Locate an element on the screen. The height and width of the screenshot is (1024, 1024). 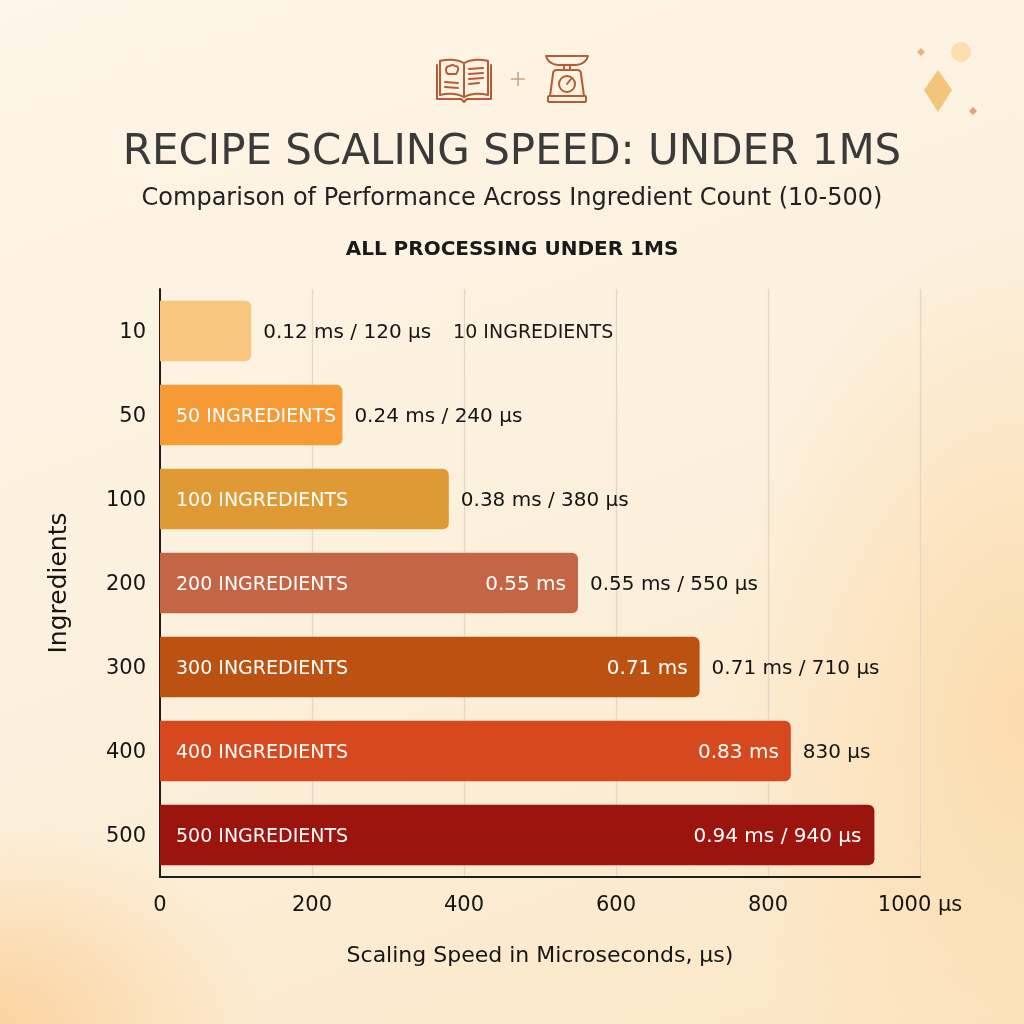
annotation: 0.71 ms is located at coordinates (647, 667).